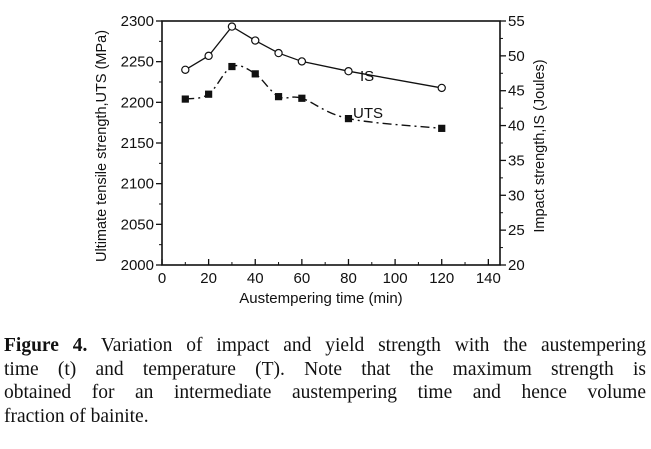 The image size is (651, 449). I want to click on x-axis-title: Austempering time (min), so click(320, 298).